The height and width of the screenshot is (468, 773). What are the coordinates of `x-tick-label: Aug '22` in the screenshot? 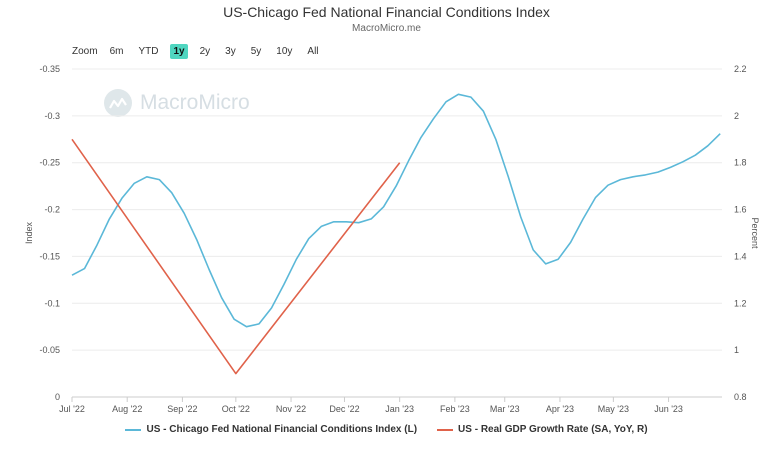 It's located at (127, 409).